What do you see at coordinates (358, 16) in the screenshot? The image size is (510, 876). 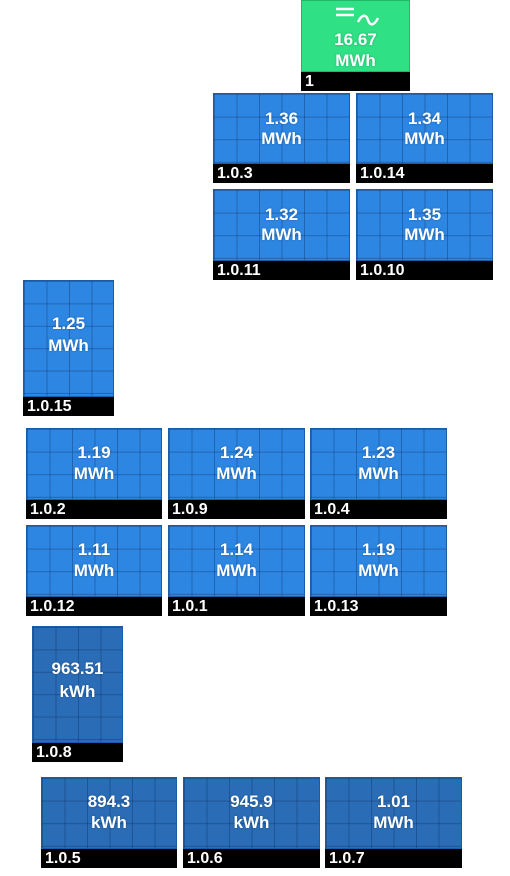 I see `inverter-icon` at bounding box center [358, 16].